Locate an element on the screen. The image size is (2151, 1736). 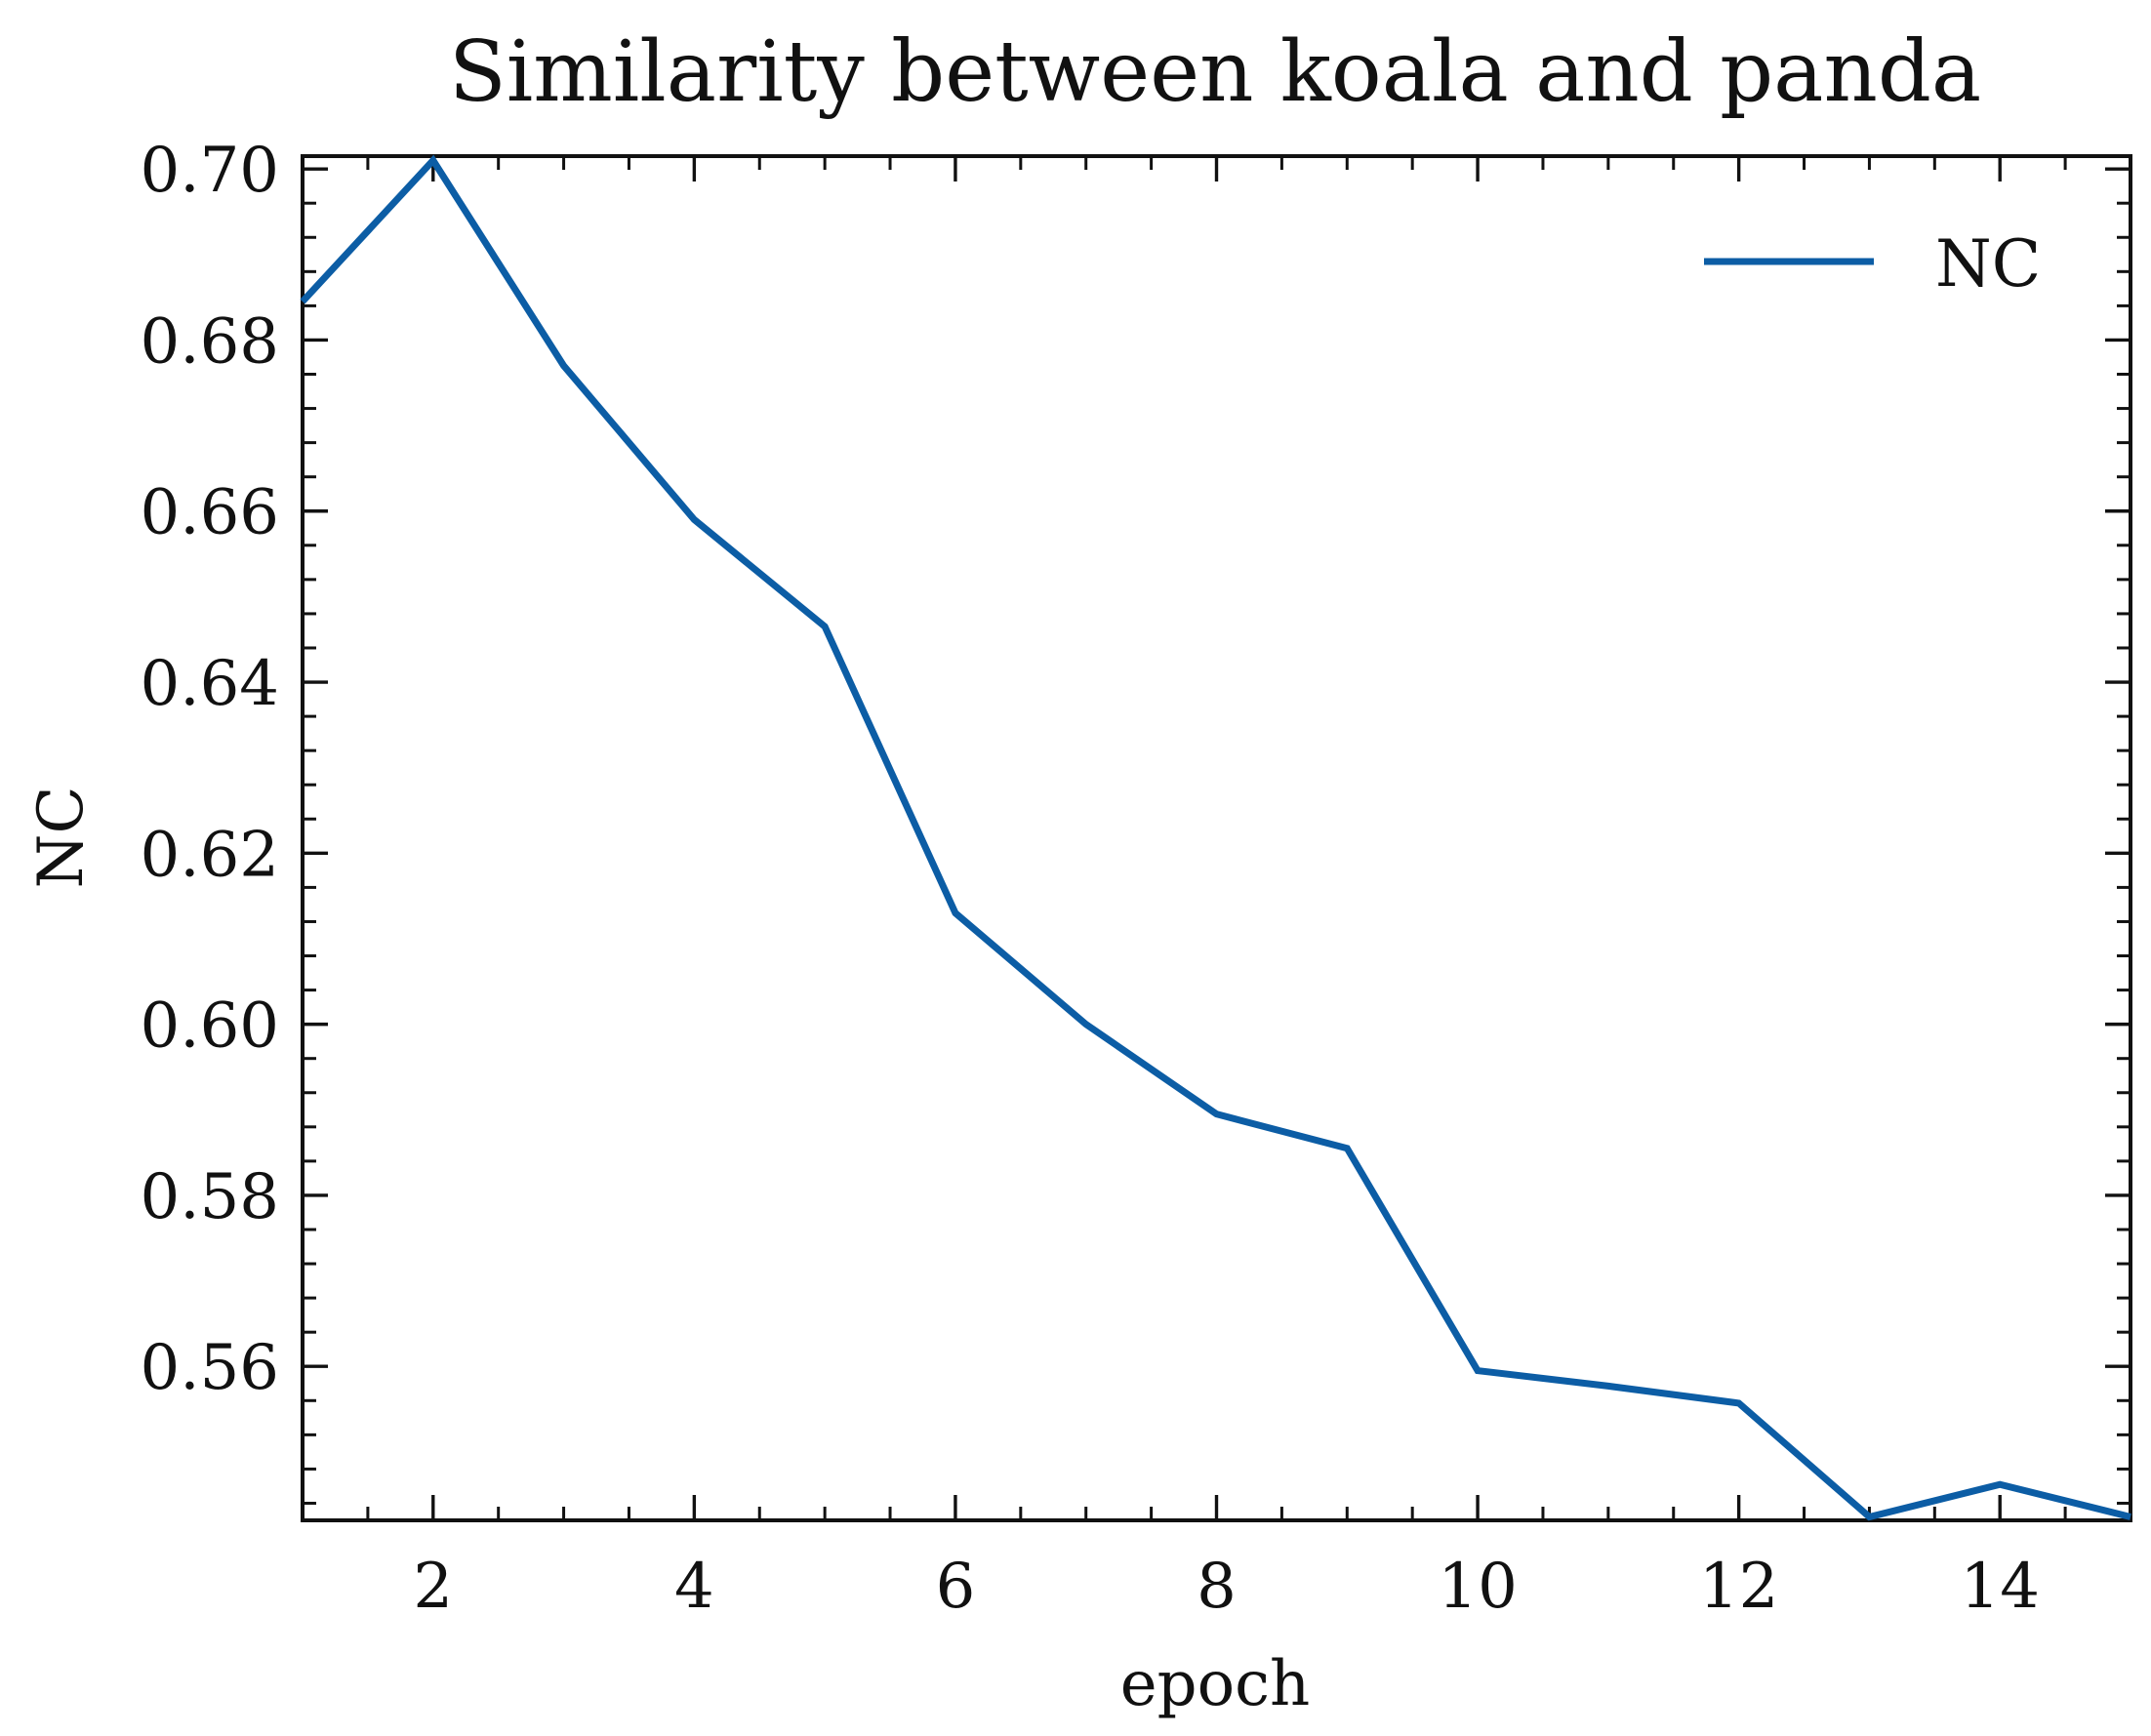
y-tick-label: 0.68 is located at coordinates (210, 341).